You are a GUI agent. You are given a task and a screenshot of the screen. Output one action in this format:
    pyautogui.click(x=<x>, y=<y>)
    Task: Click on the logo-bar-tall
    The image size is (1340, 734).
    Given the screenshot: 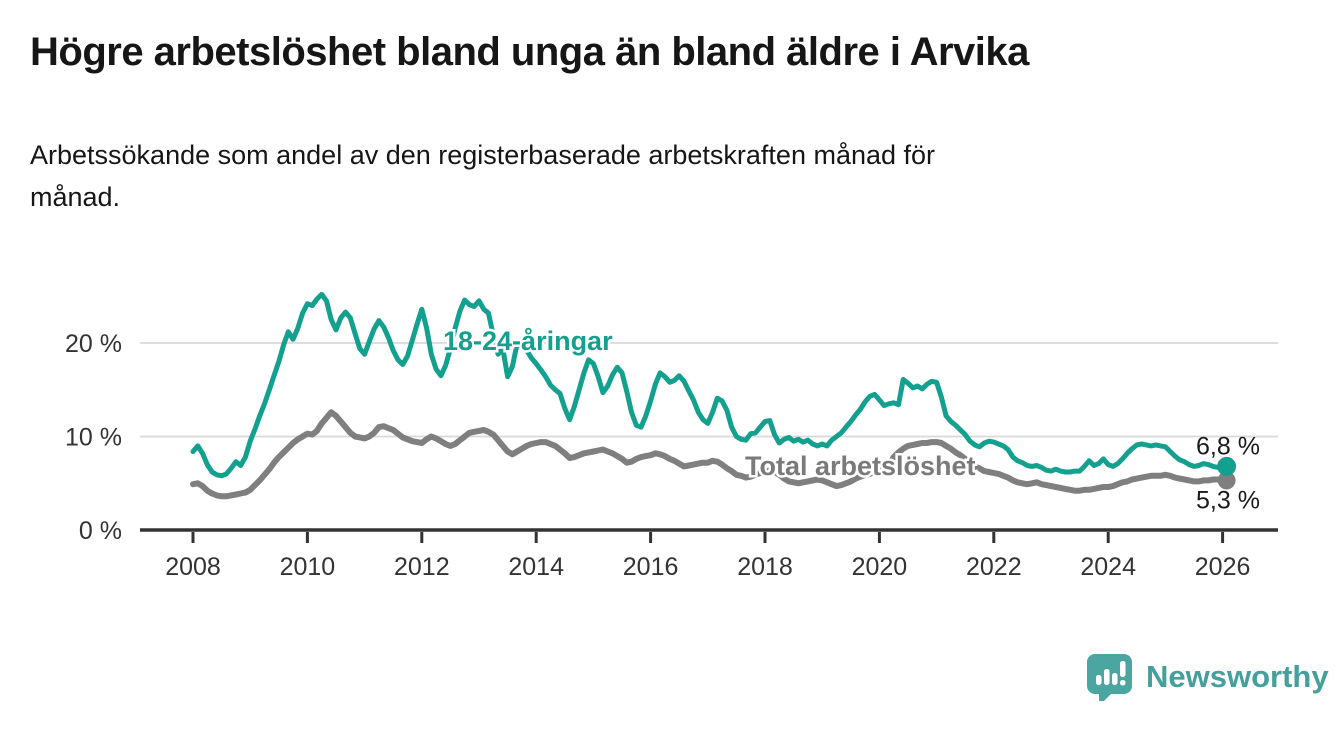 What is the action you would take?
    pyautogui.click(x=1107, y=677)
    